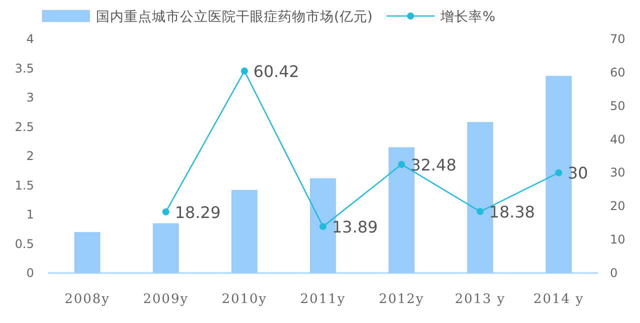  What do you see at coordinates (618, 239) in the screenshot?
I see `y2-tick-label: 10` at bounding box center [618, 239].